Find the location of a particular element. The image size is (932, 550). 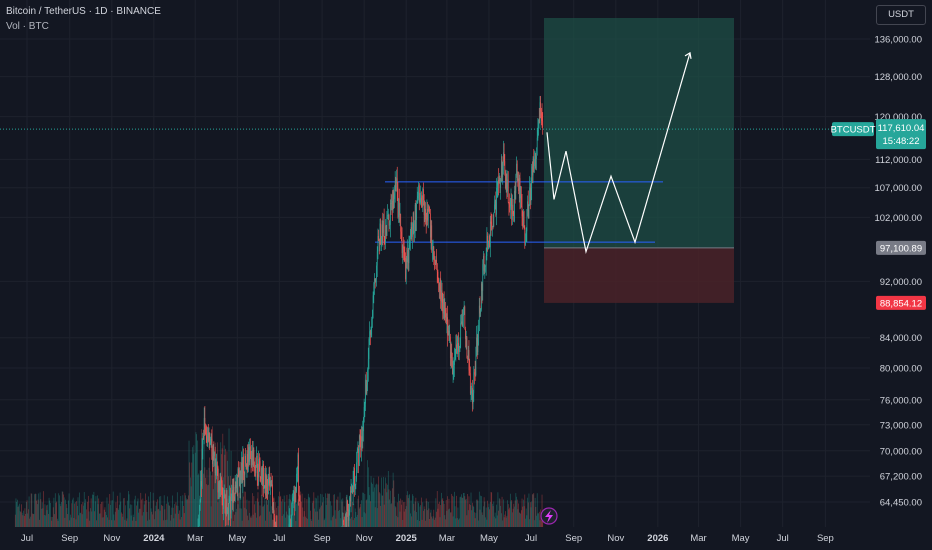

entry-price-label: 97,100.89 is located at coordinates (901, 248).